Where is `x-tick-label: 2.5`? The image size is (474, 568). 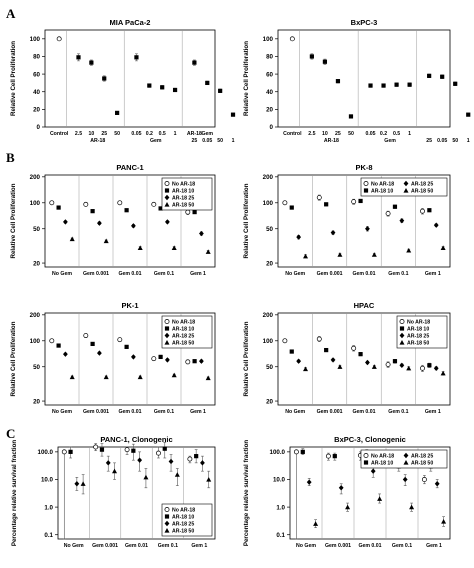 x-tick-label: 2.5 is located at coordinates (78, 134).